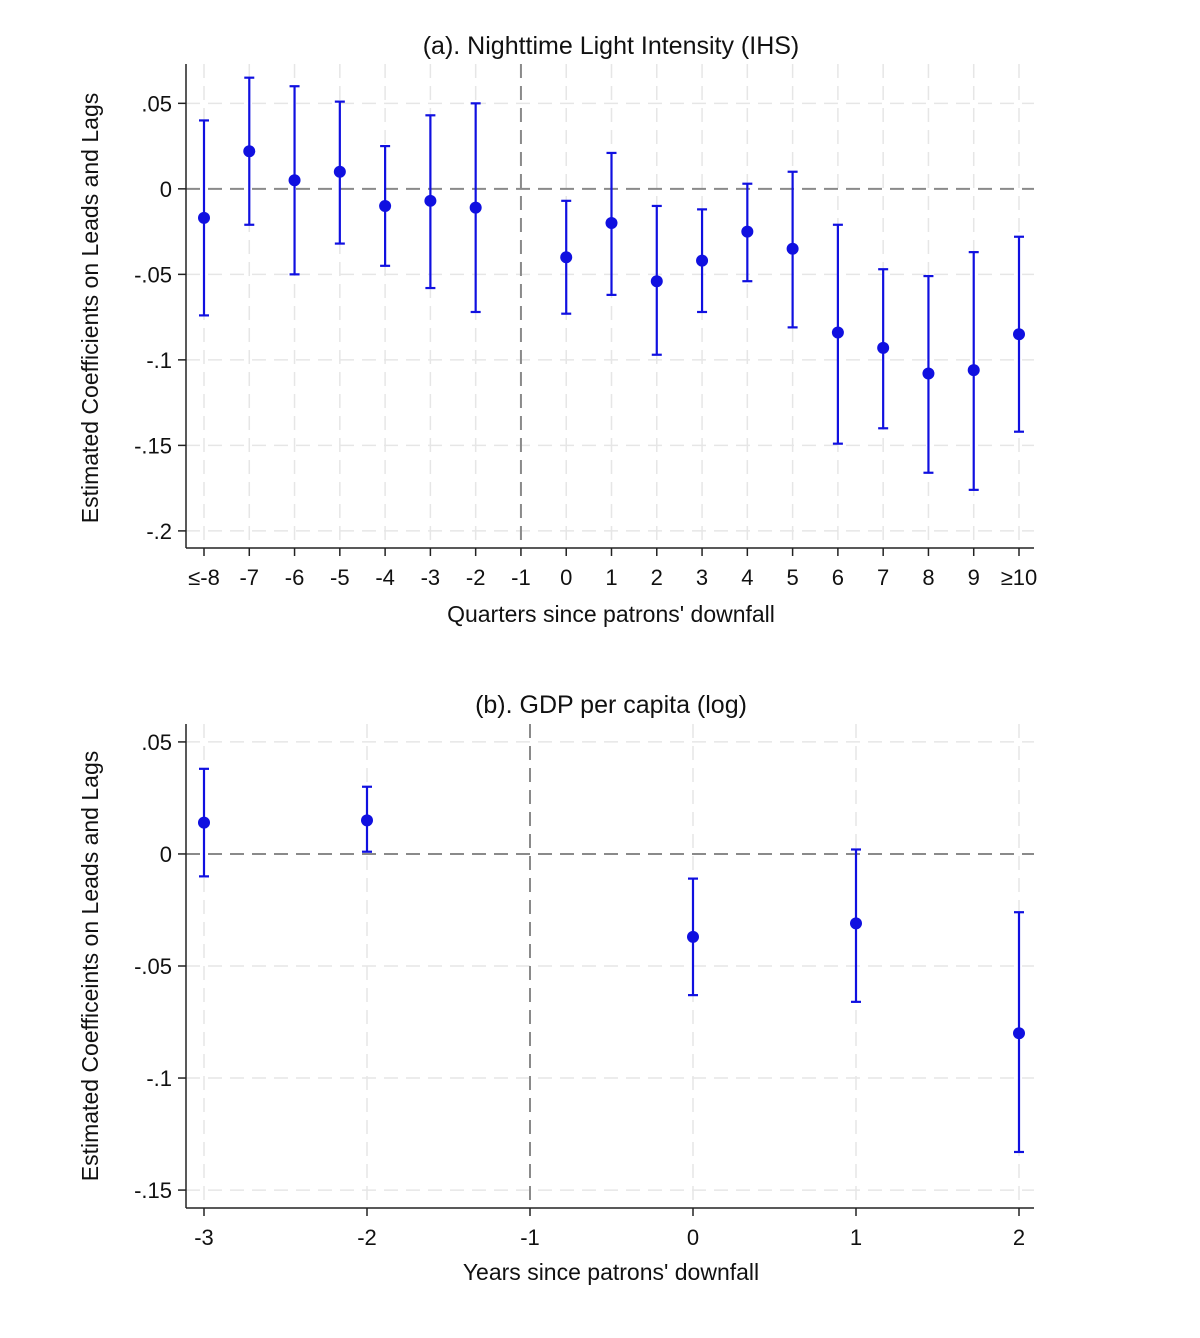 Image resolution: width=1200 pixels, height=1338 pixels. Describe the element at coordinates (792, 577) in the screenshot. I see `x-tick-label: 5` at that location.